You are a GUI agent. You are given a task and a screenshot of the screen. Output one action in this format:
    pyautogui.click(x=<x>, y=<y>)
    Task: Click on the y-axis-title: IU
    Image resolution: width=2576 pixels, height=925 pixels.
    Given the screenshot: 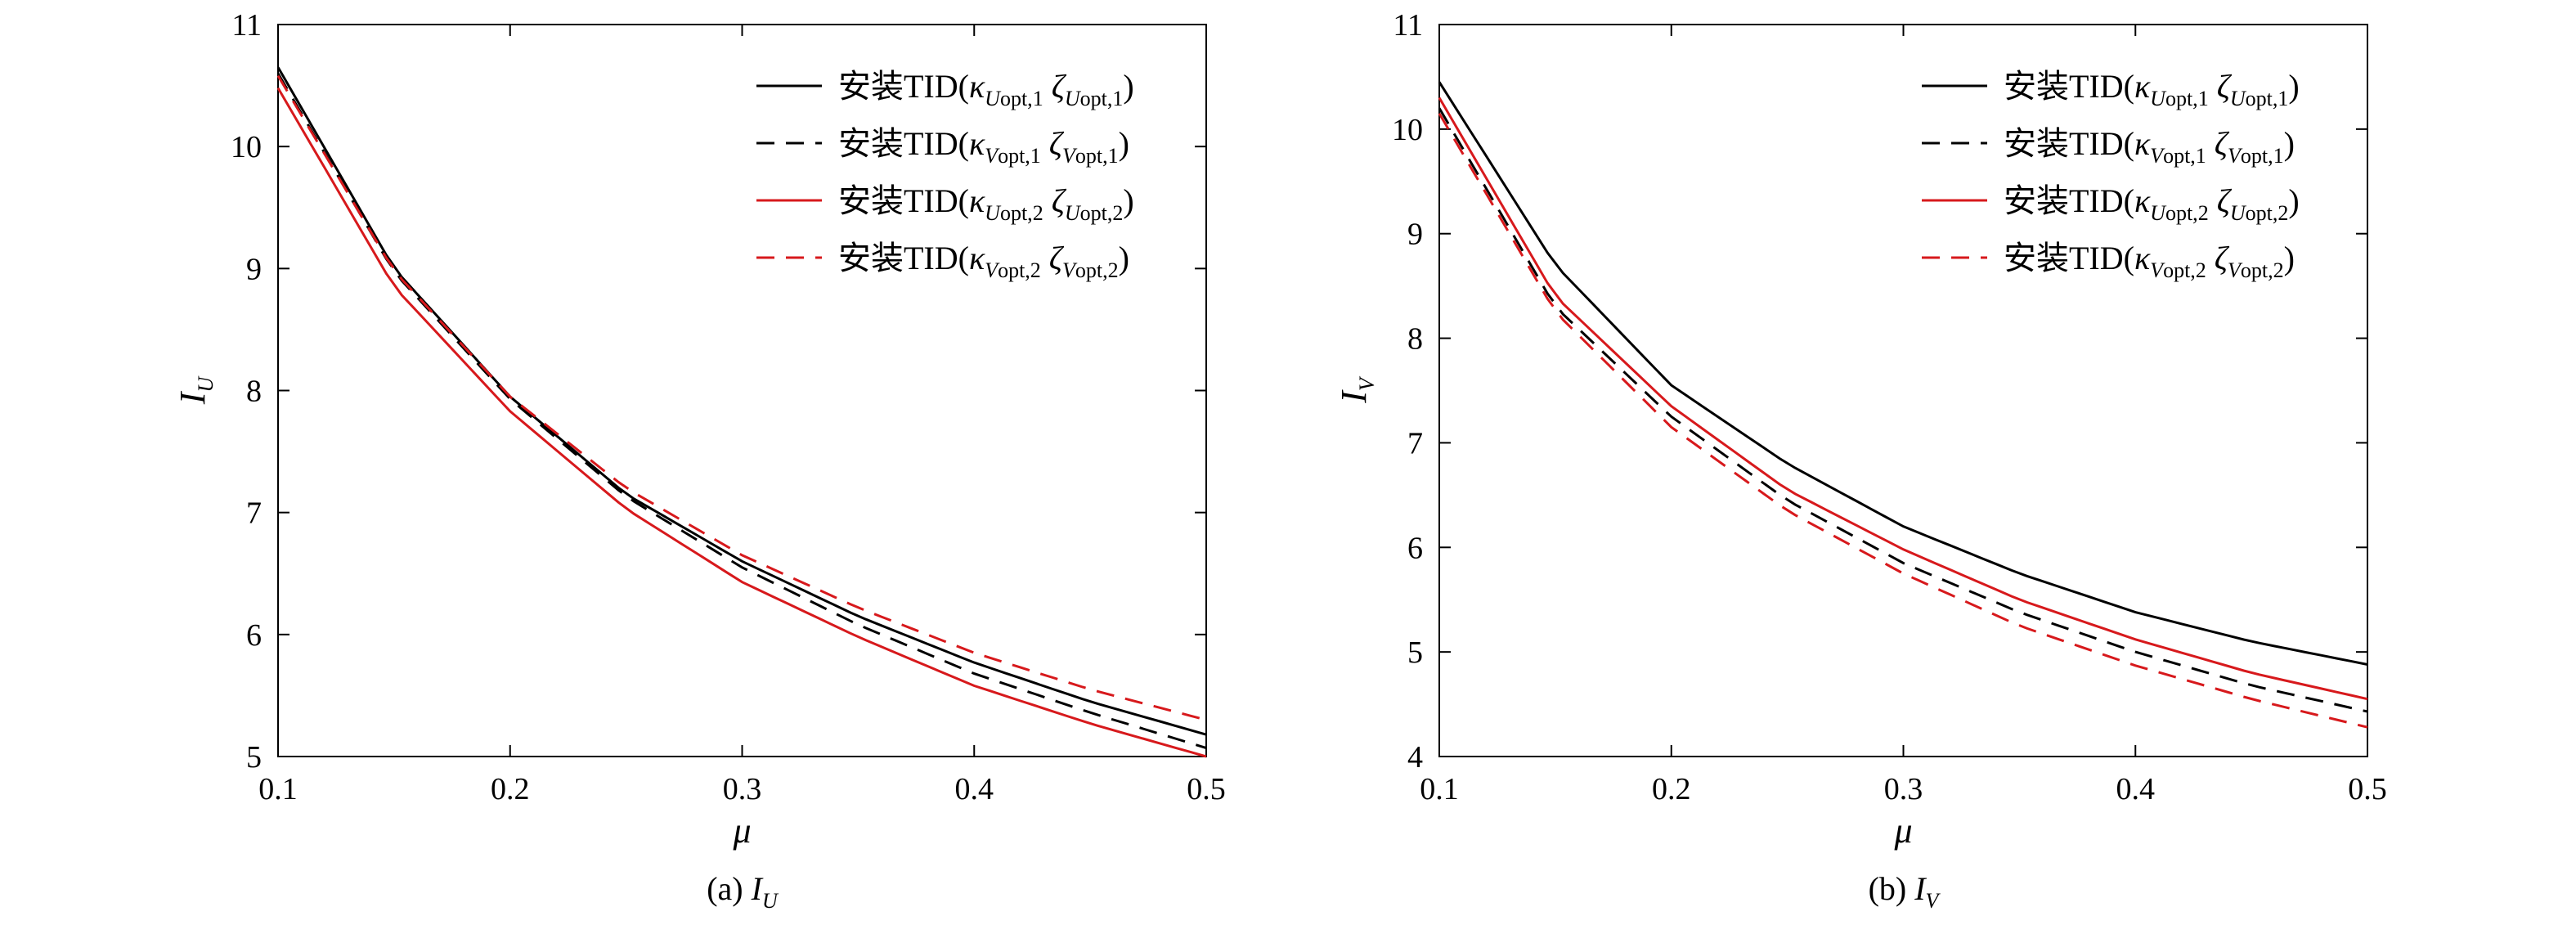 What is the action you would take?
    pyautogui.click(x=195, y=390)
    